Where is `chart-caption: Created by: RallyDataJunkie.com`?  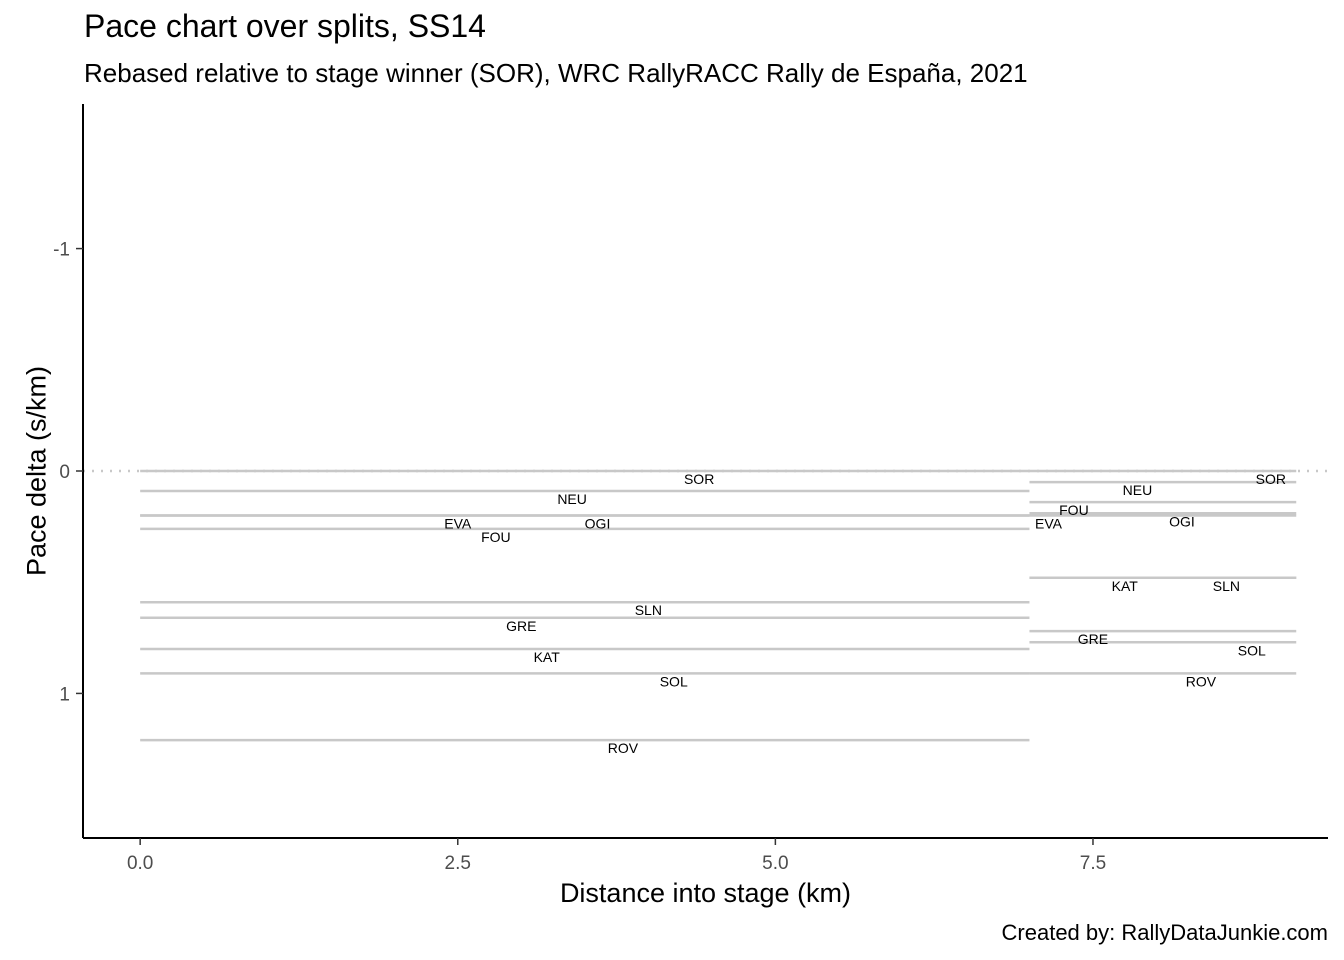
chart-caption: Created by: RallyDataJunkie.com is located at coordinates (1164, 932).